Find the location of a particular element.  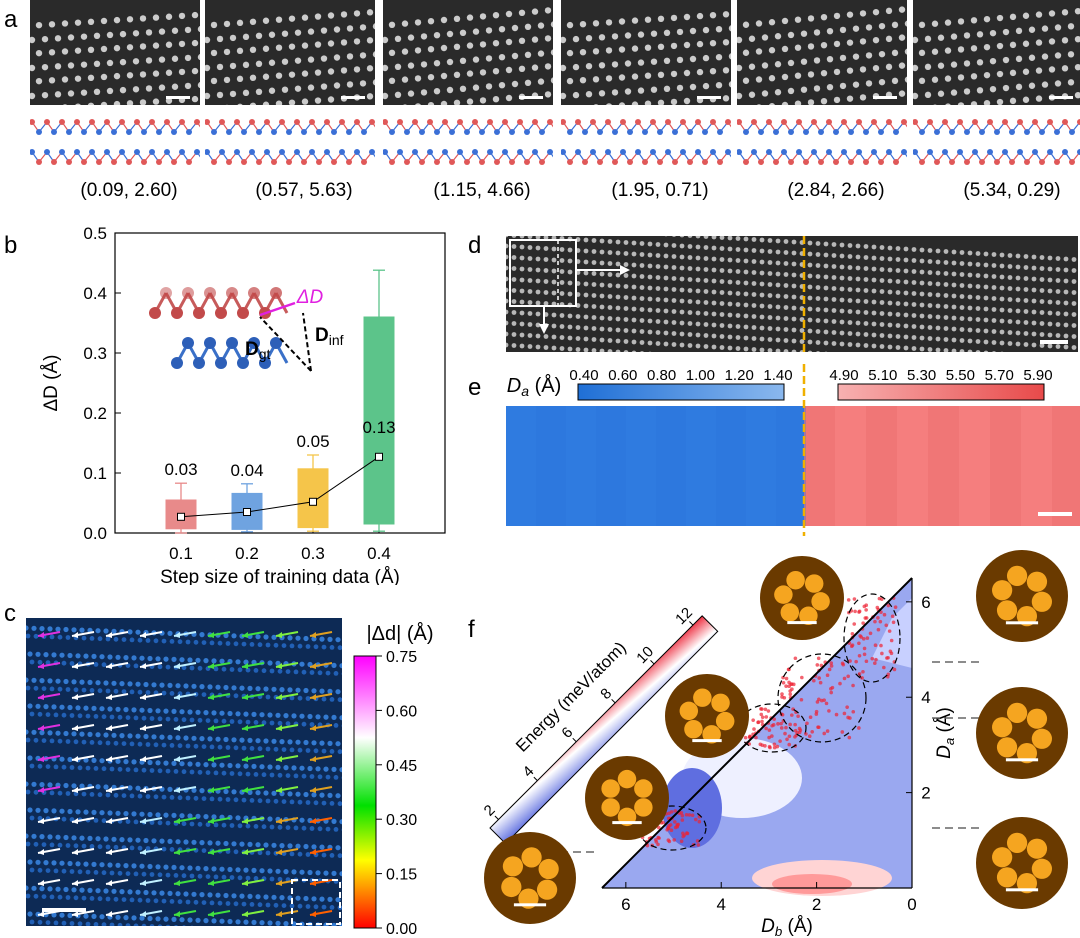

colorbar-tick-label: 0.30 is located at coordinates (401, 820).